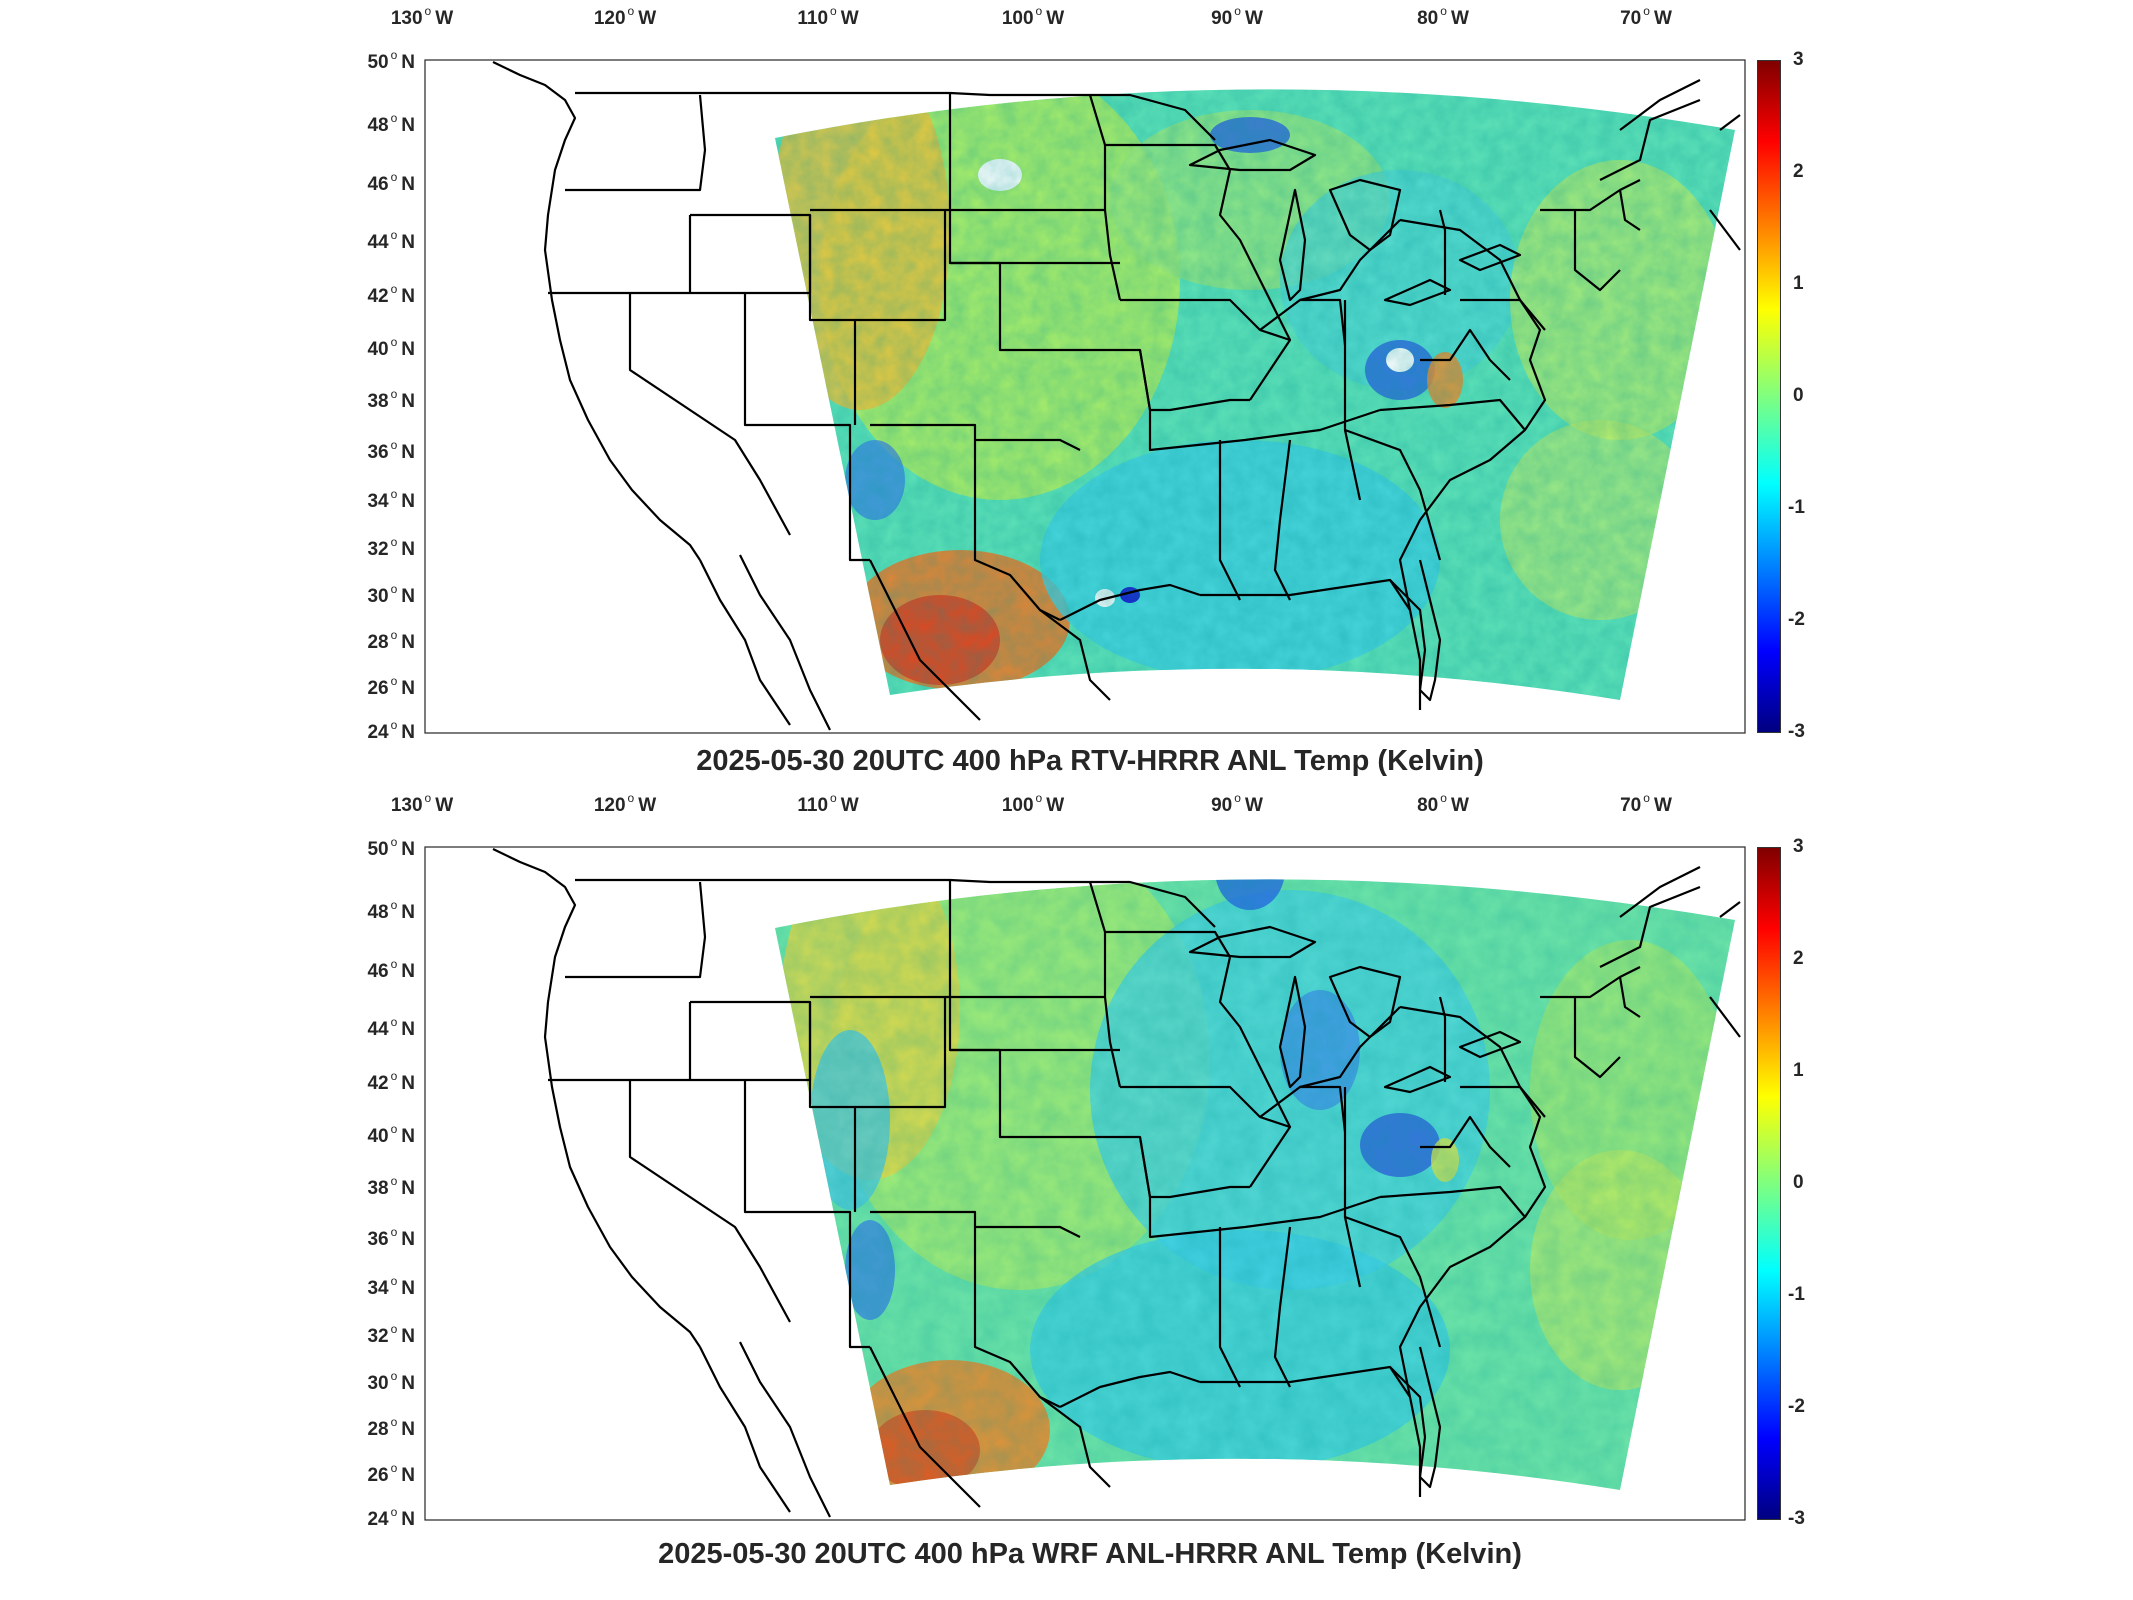 This screenshot has height=1600, width=2133. Describe the element at coordinates (1798, 59) in the screenshot. I see `top-colorbar-tick: 3` at that location.